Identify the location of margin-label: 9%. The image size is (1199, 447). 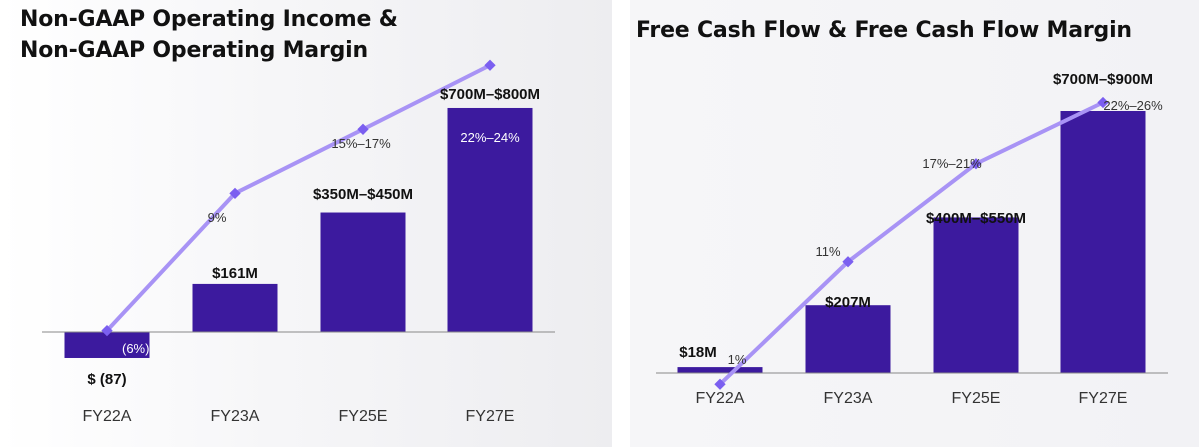
(217, 217).